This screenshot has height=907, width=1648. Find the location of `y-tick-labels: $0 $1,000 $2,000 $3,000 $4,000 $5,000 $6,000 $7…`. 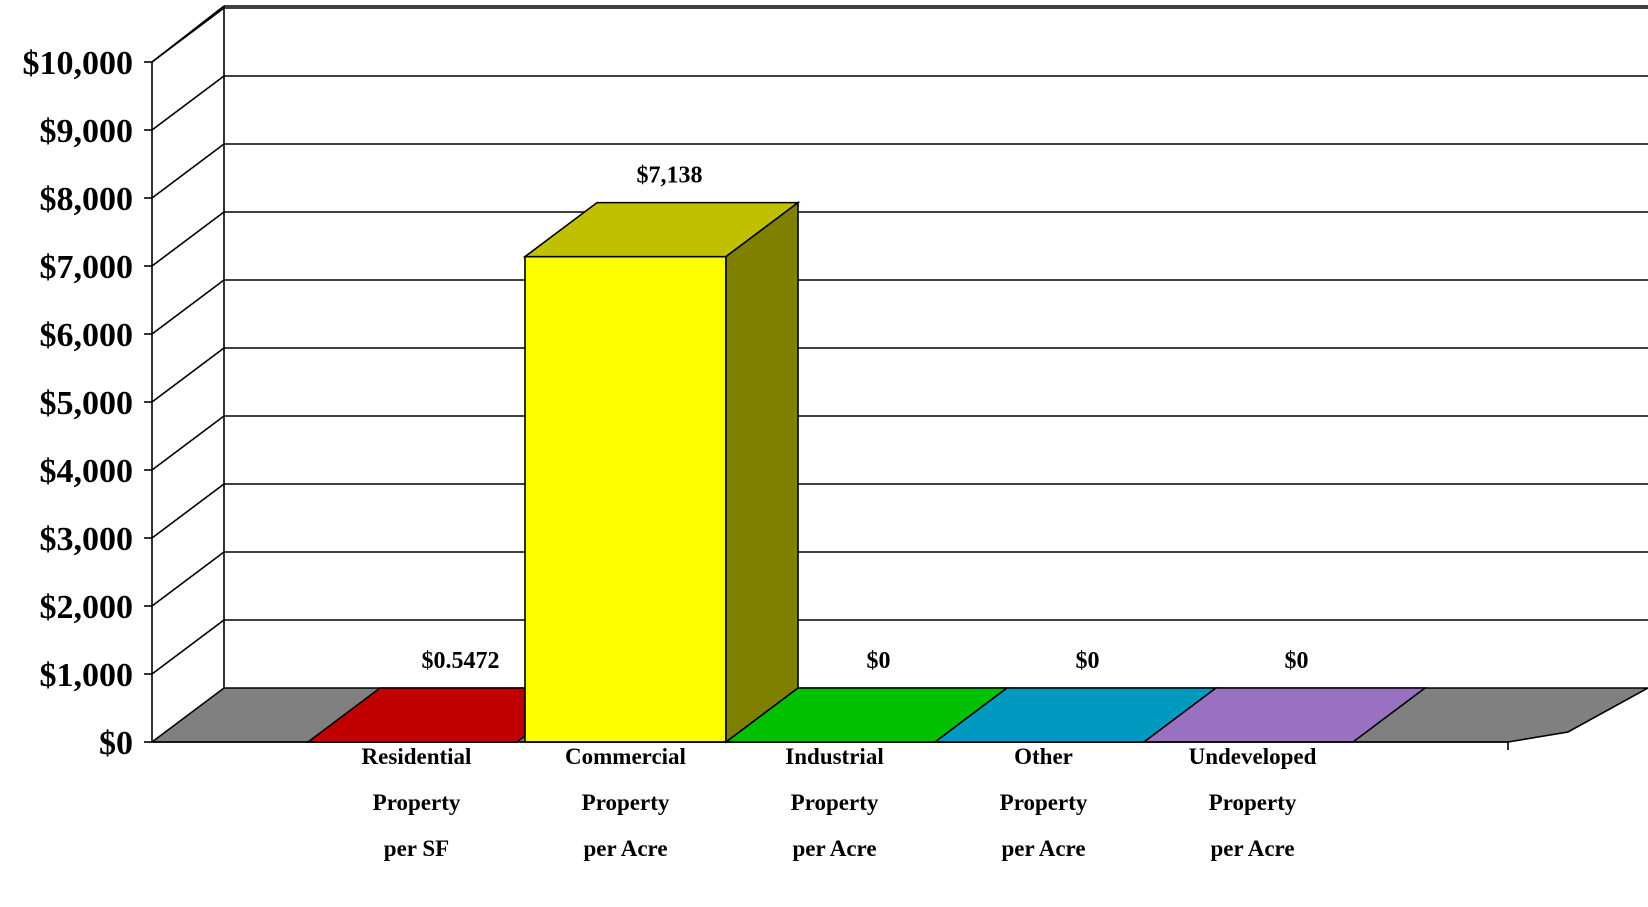

y-tick-labels: $0 $1,000 $2,000 $3,000 $4,000 $5,000 $6,000 $7… is located at coordinates (78, 403).